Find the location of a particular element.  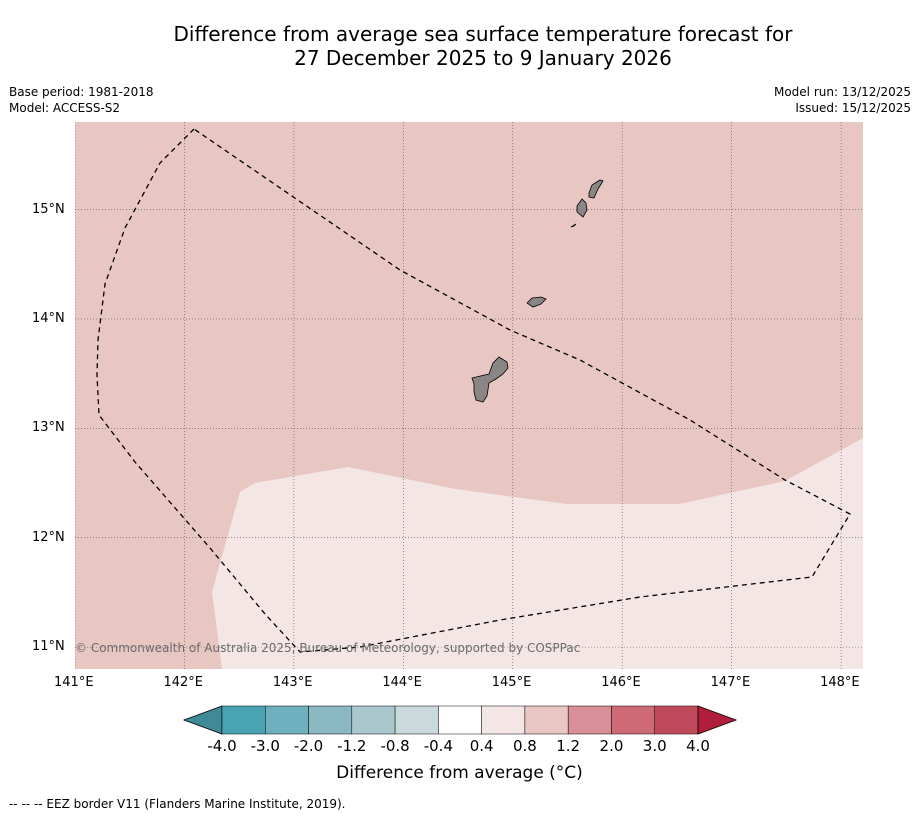

lon-tick-label: 142°E is located at coordinates (183, 682).